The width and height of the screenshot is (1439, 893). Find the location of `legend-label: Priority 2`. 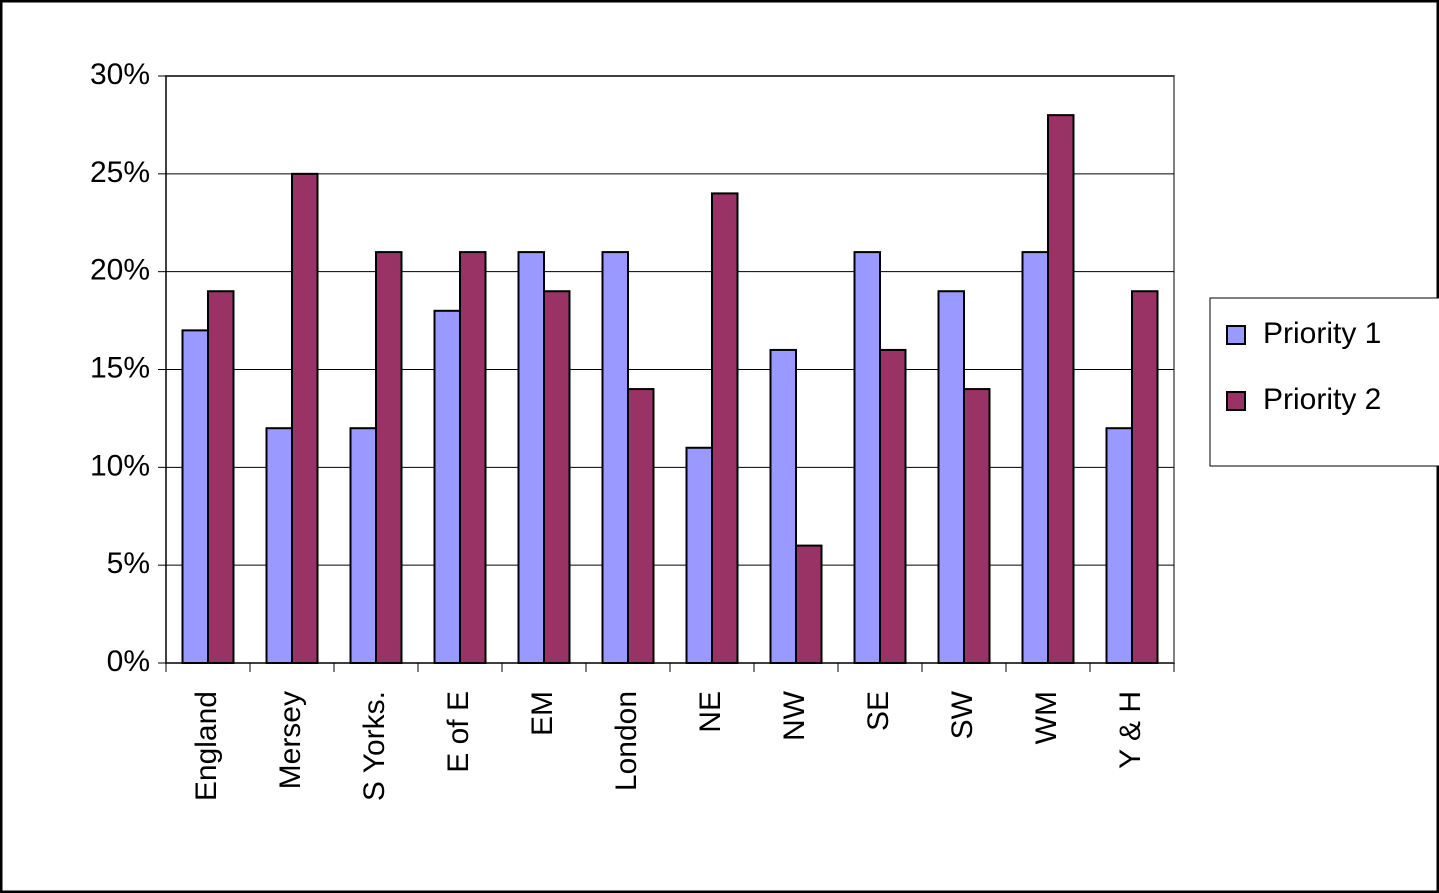

legend-label: Priority 2 is located at coordinates (1322, 399).